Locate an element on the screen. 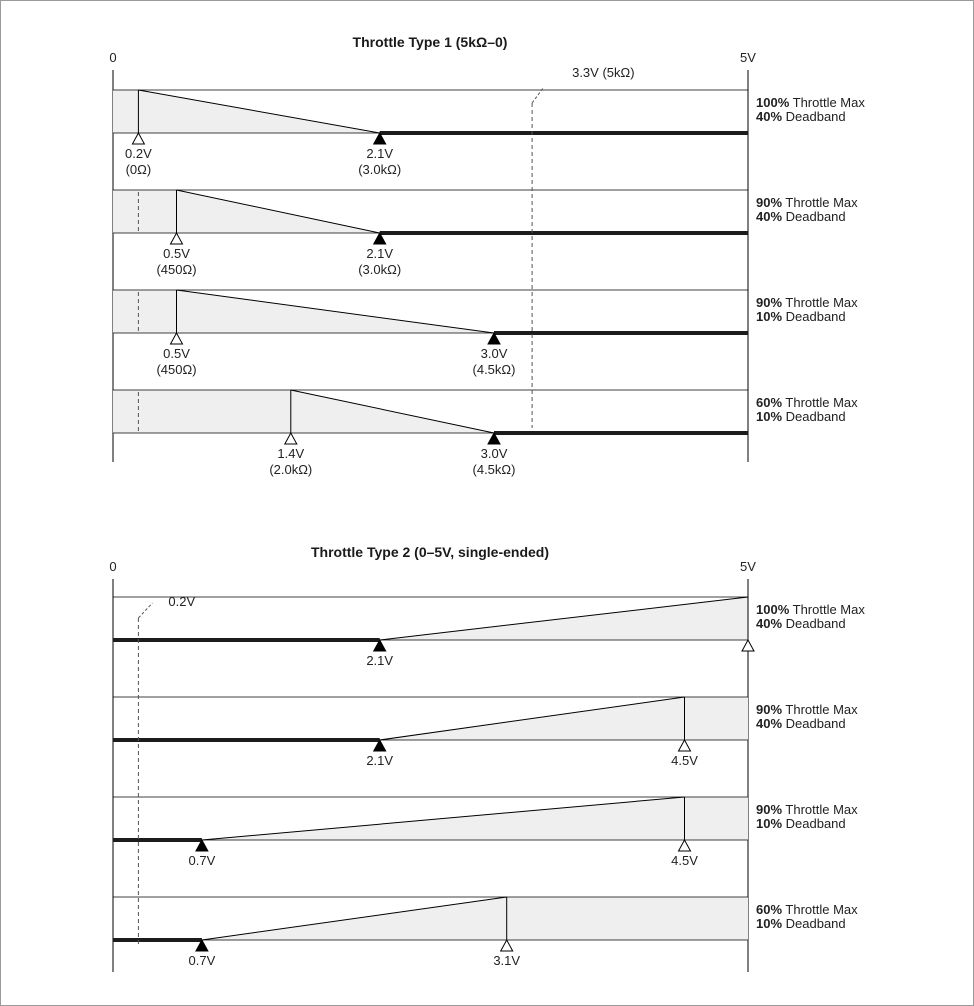 Image resolution: width=974 pixels, height=1006 pixels. row-3-high-fill is located at coordinates (716, 818).